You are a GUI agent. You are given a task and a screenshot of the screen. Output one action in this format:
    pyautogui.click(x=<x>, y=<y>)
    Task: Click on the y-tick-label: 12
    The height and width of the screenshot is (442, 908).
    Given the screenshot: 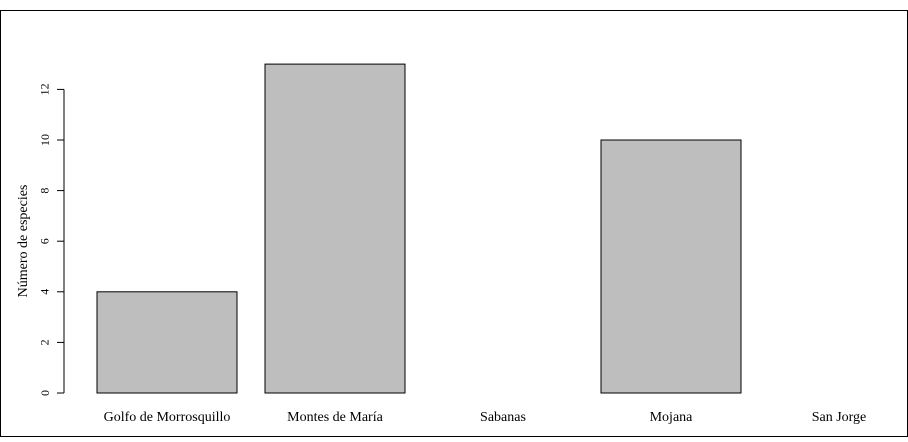 What is the action you would take?
    pyautogui.click(x=45, y=89)
    